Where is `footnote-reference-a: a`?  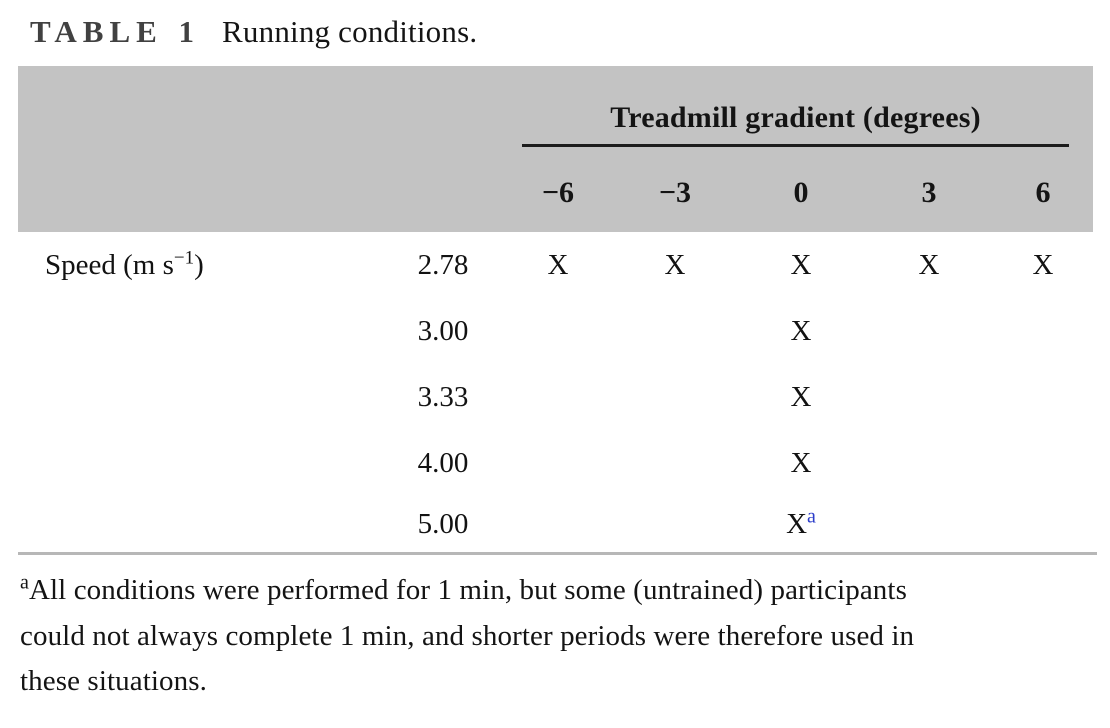 footnote-reference-a: a is located at coordinates (811, 515).